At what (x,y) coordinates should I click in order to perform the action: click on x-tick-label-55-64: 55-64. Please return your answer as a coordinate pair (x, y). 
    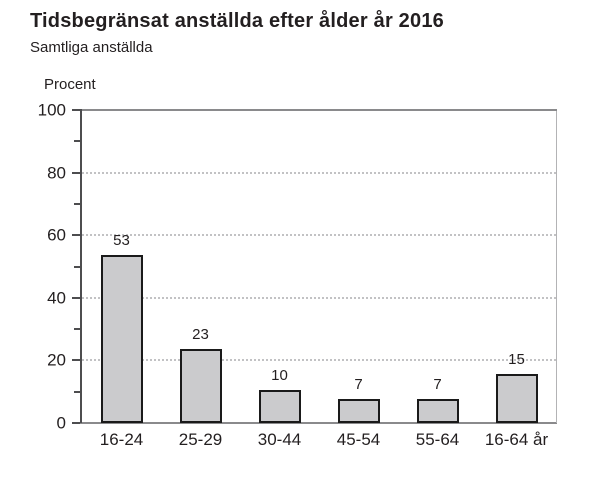
    Looking at the image, I should click on (437, 439).